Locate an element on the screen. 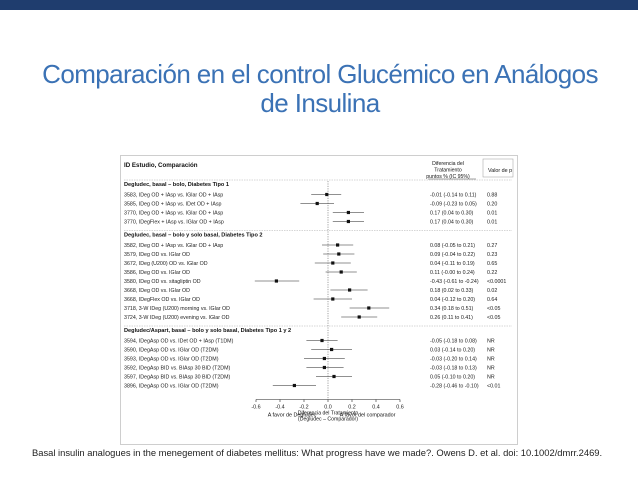 This screenshot has height=479, width=638. row-p-value: 0.88 is located at coordinates (492, 196).